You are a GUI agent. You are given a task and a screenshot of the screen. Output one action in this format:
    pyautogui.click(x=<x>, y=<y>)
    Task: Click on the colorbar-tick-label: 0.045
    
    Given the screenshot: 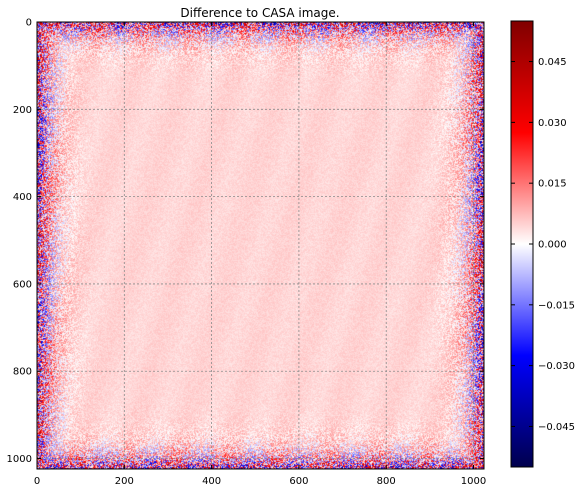 What is the action you would take?
    pyautogui.click(x=552, y=62)
    